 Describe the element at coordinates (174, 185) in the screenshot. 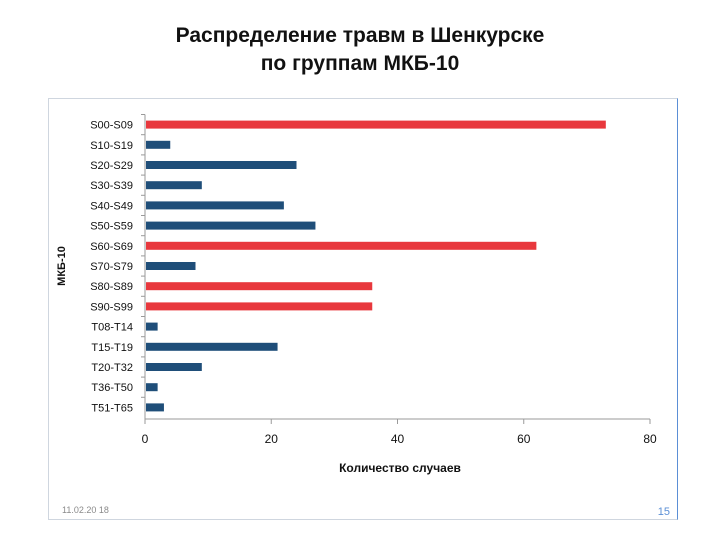

I see `bar-s30-s39` at that location.